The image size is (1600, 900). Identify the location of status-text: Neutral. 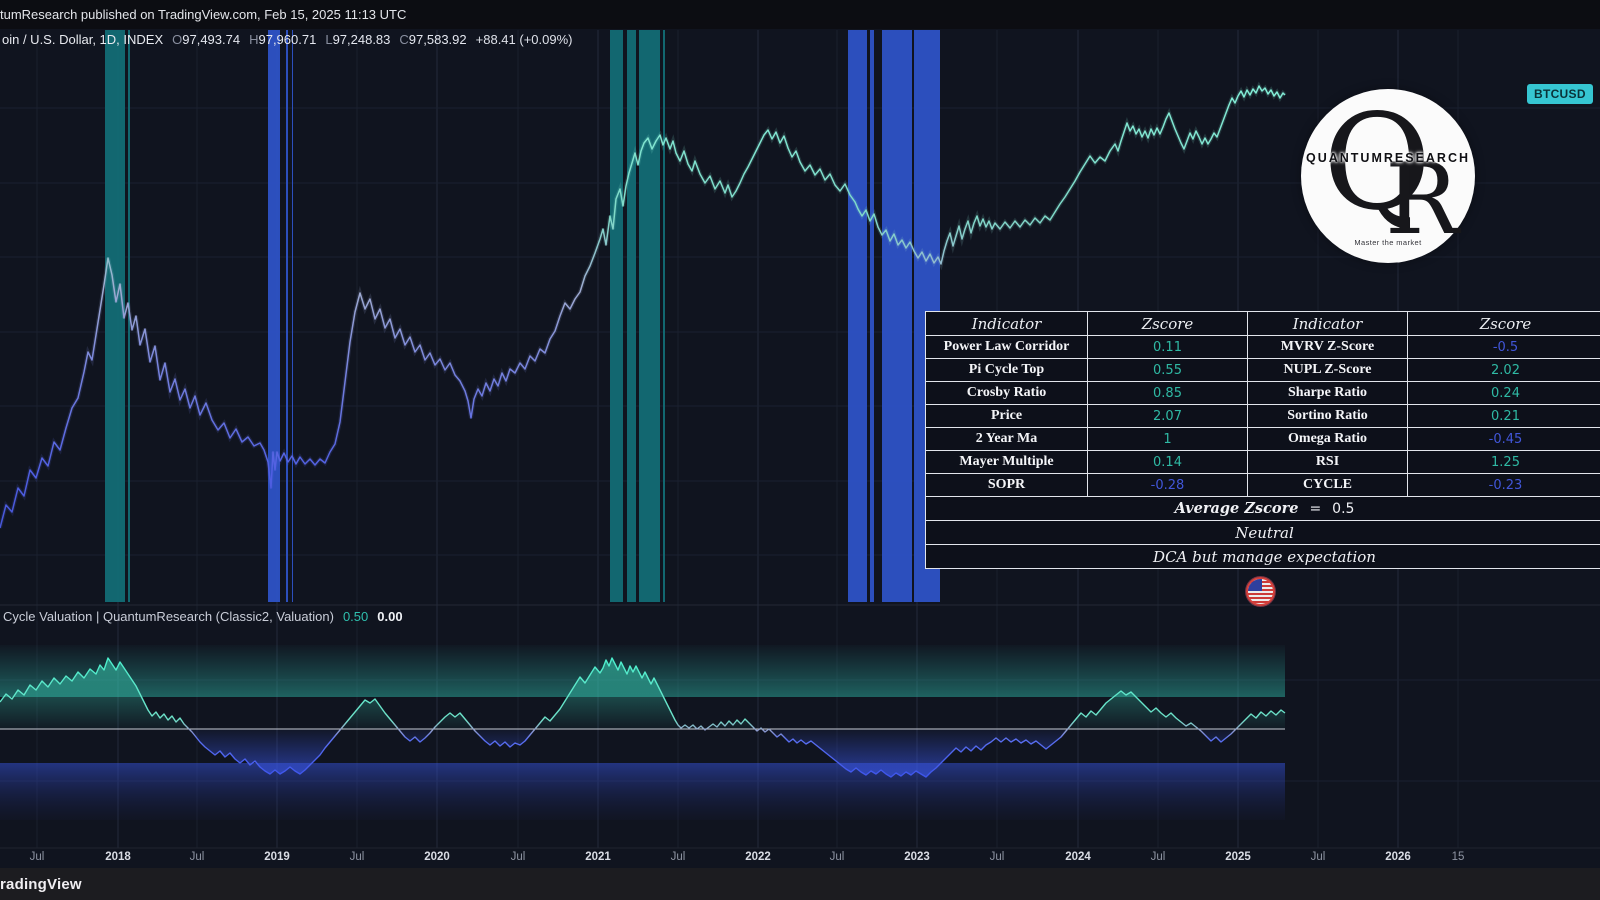
(1262, 532).